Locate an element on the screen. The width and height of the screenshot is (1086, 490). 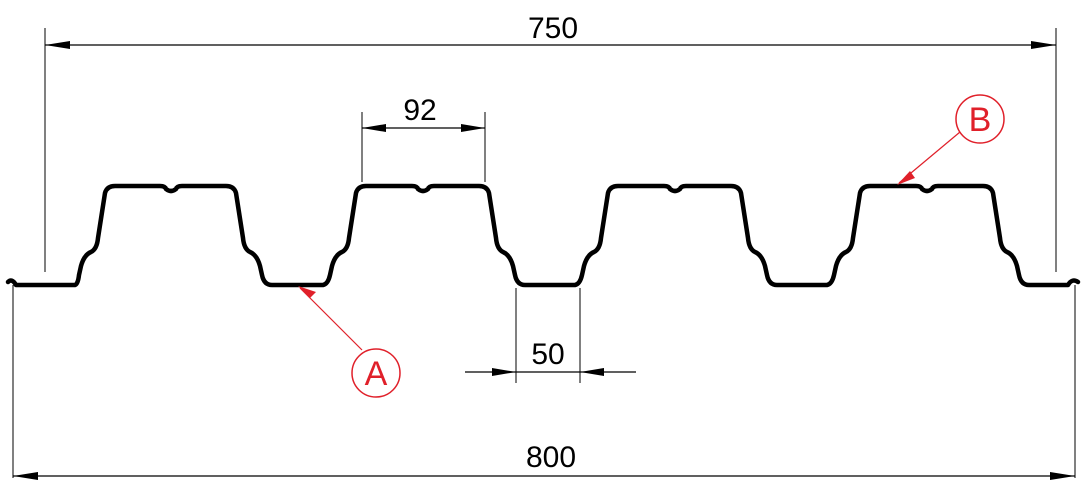
dimension-750: 750 is located at coordinates (550, 30).